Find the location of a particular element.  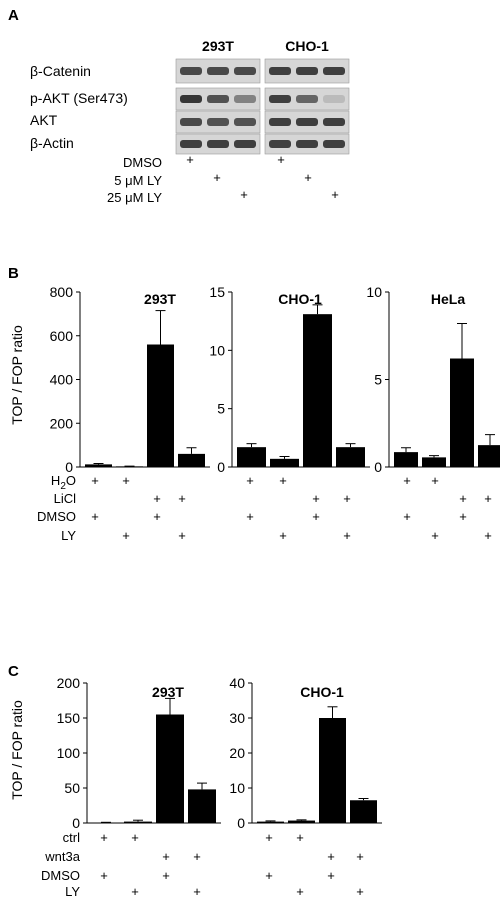

condition-label-text: wnt3a is located at coordinates (62, 856).